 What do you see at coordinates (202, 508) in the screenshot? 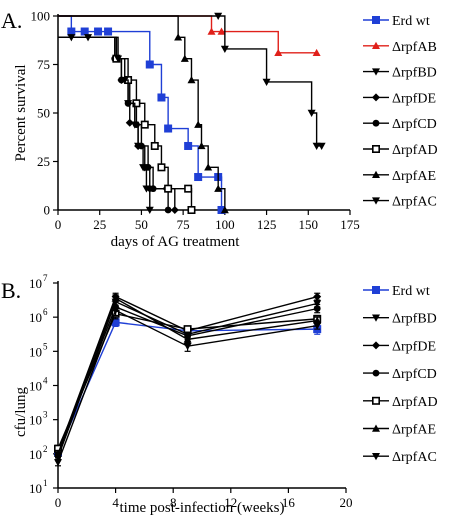
I see `panel-b-xlabel: time post-infection (weeks)` at bounding box center [202, 508].